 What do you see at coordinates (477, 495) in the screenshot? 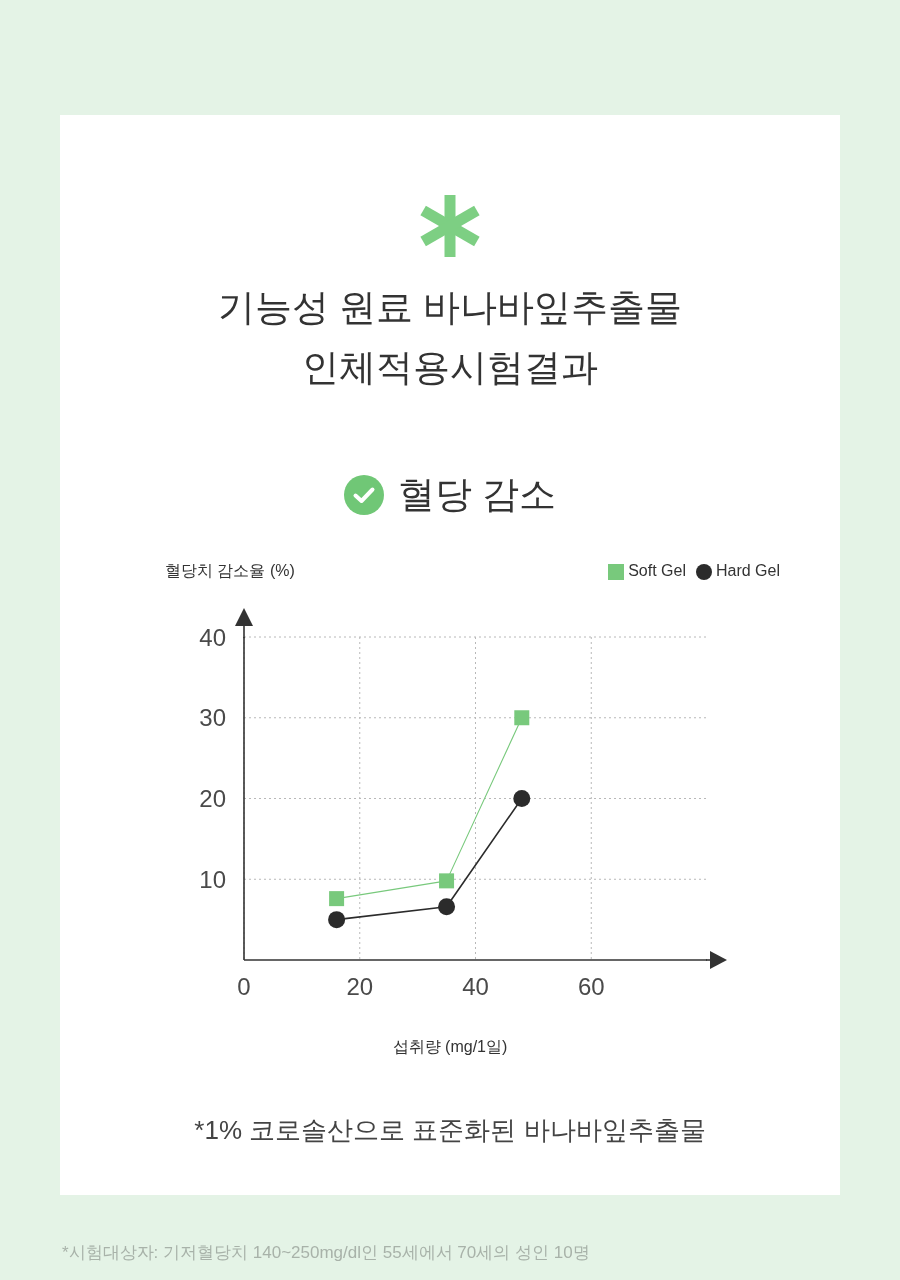
I see `chart-subtitle: 혈당 감소` at bounding box center [477, 495].